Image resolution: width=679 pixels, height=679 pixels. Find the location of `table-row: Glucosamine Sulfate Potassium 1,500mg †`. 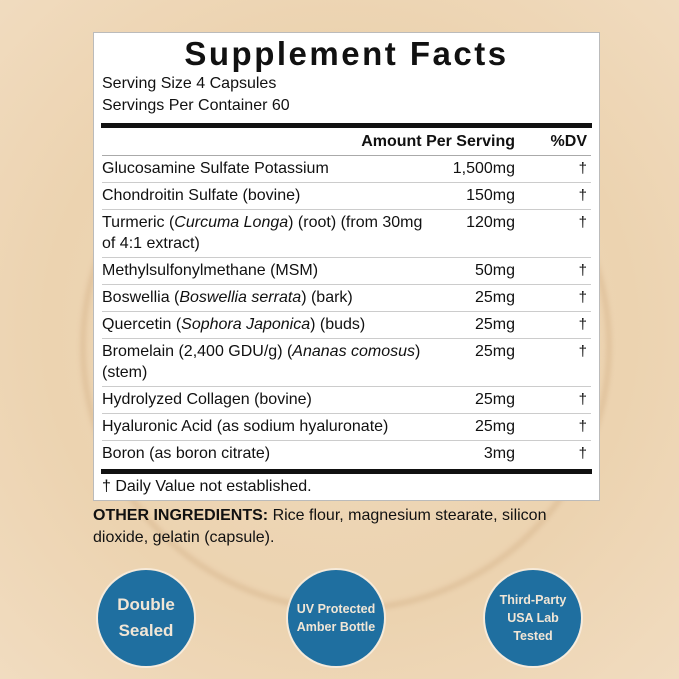

table-row: Glucosamine Sulfate Potassium 1,500mg † is located at coordinates (346, 169).